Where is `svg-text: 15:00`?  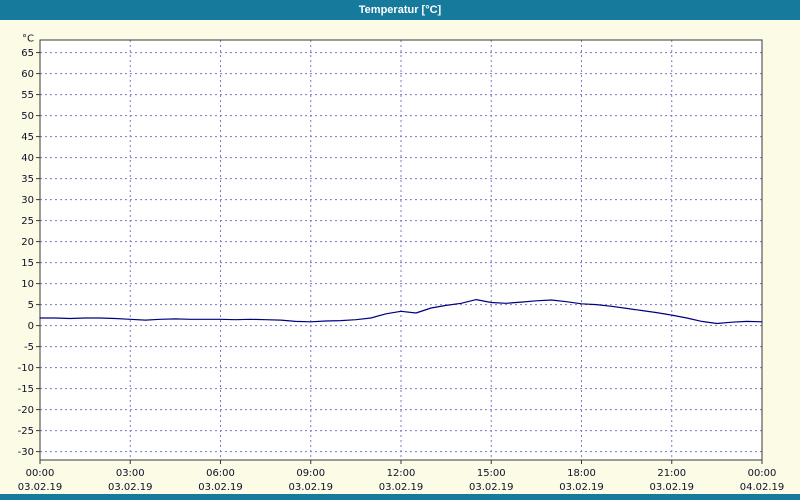 svg-text: 15:00 is located at coordinates (491, 473).